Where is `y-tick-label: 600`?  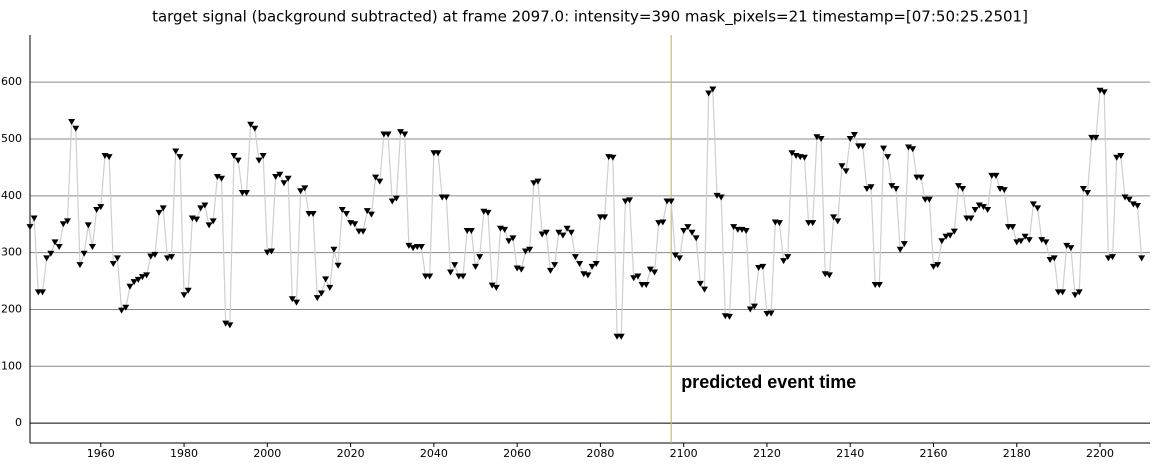 y-tick-label: 600 is located at coordinates (11, 81).